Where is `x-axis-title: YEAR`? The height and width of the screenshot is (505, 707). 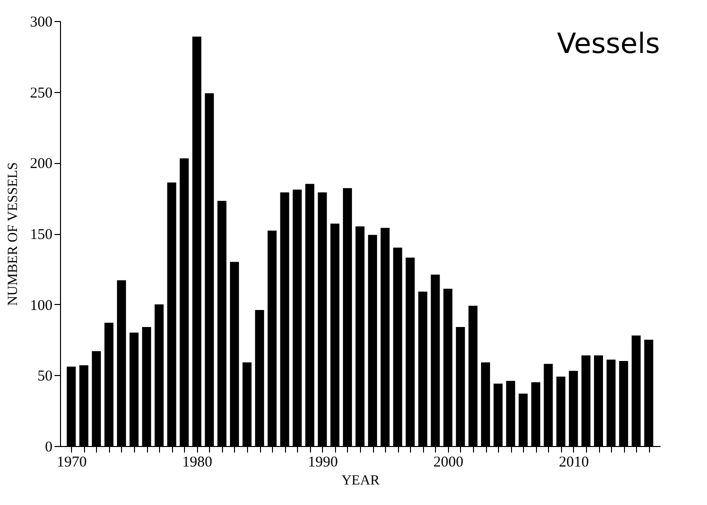 x-axis-title: YEAR is located at coordinates (360, 481).